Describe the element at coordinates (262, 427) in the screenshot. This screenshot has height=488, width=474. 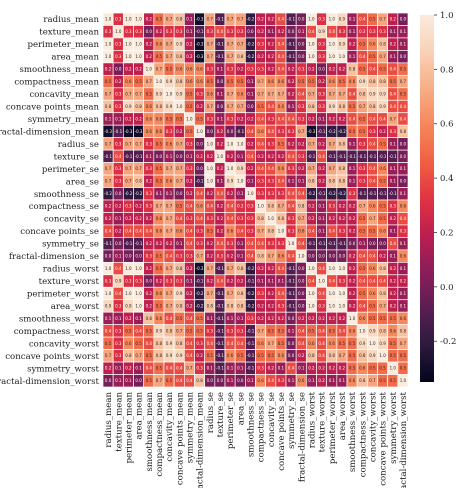
I see `column-label: compactness_se` at that location.